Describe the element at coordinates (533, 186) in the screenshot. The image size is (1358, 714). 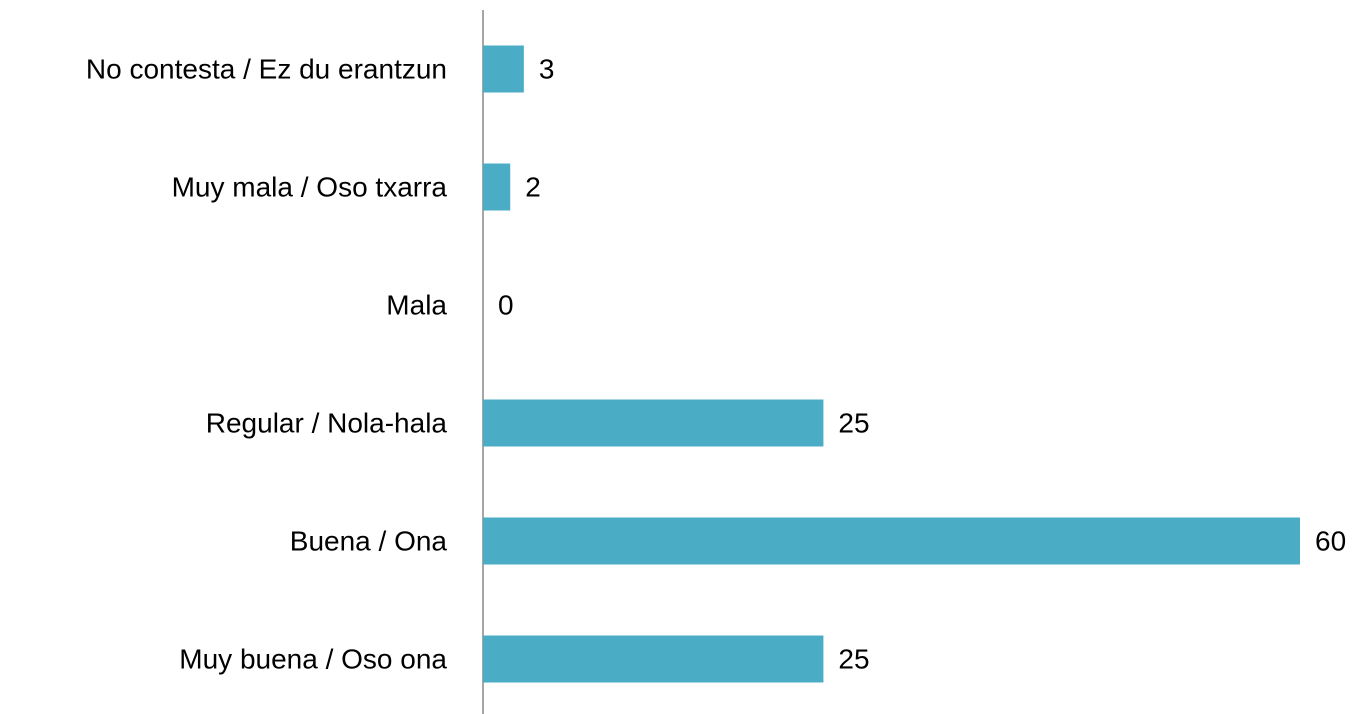
I see `value-label: 2` at that location.